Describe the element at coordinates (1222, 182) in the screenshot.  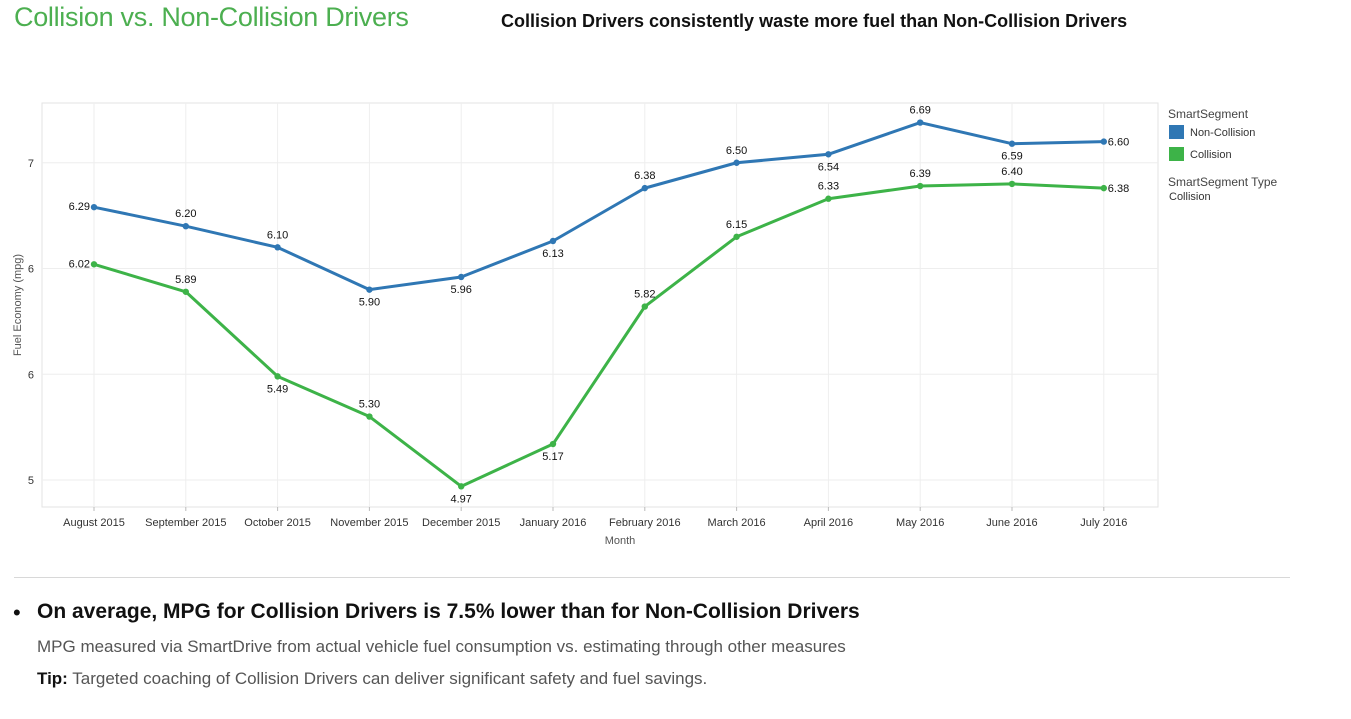
I see `filter-title: SmartSegment Type` at that location.